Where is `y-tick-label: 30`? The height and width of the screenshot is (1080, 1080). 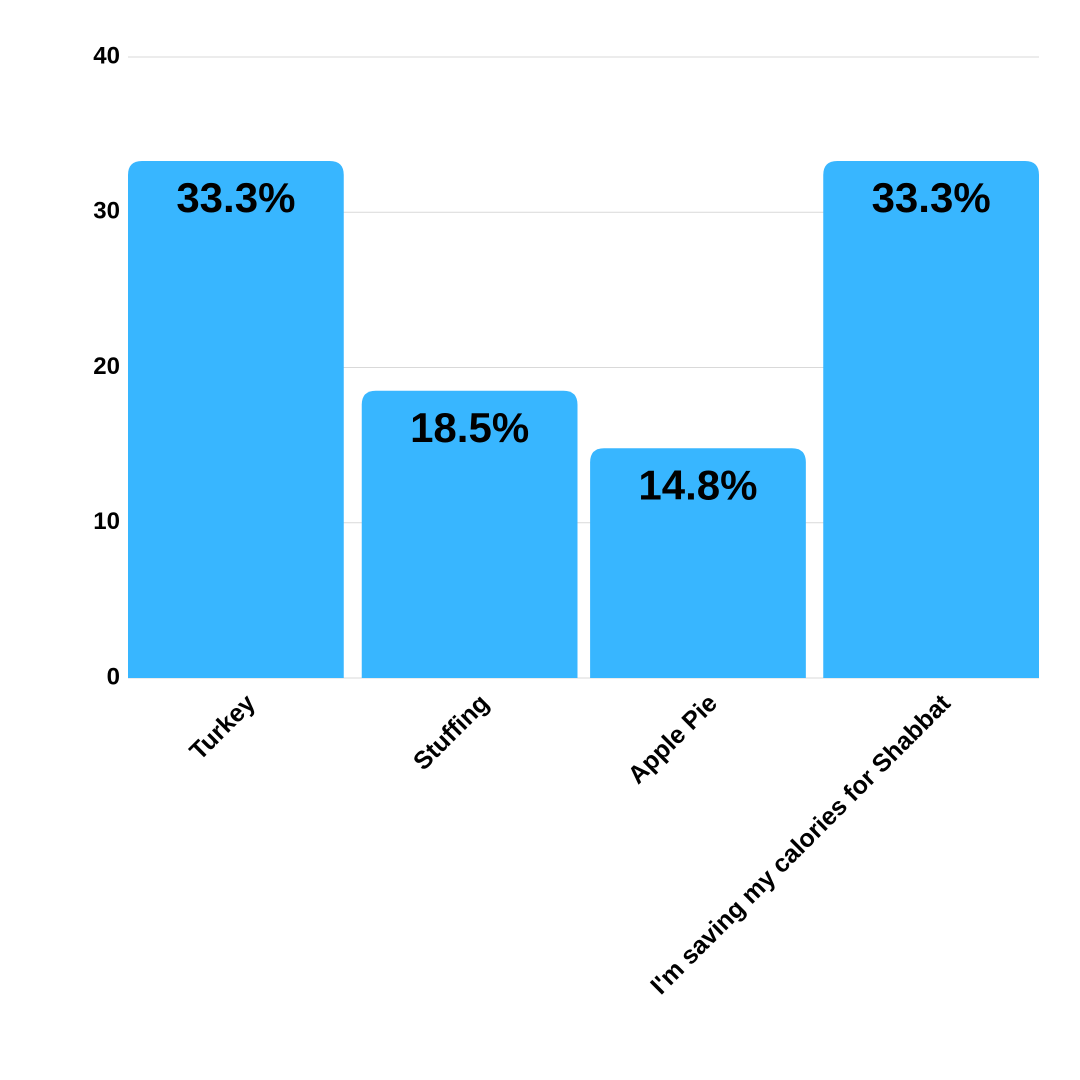
y-tick-label: 30 is located at coordinates (106, 211).